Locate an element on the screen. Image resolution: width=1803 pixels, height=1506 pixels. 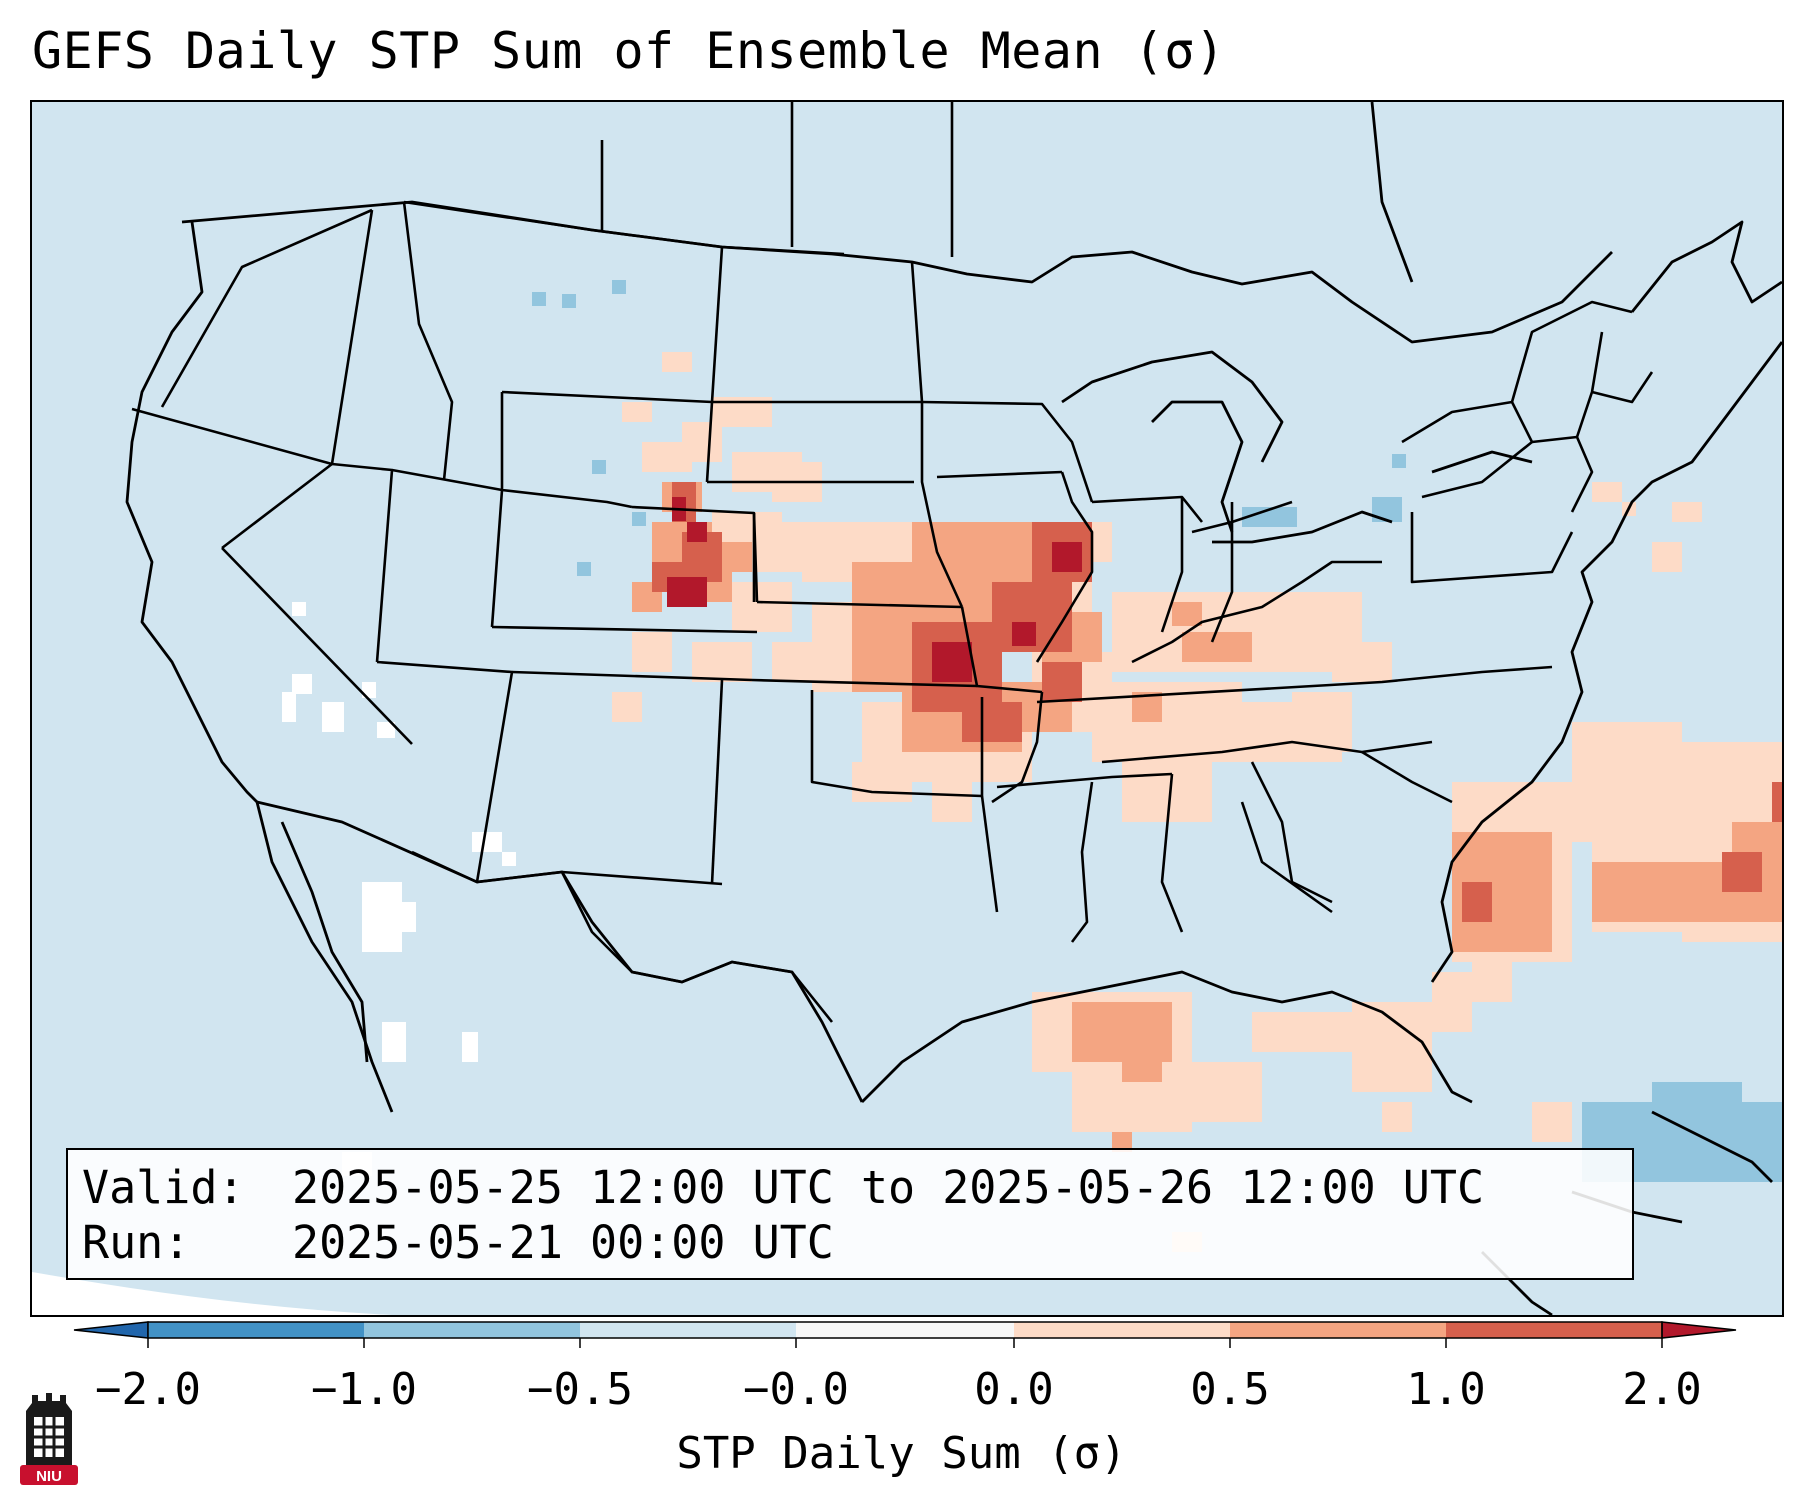
colorbar-tick-label: −1.0 is located at coordinates (364, 1389).